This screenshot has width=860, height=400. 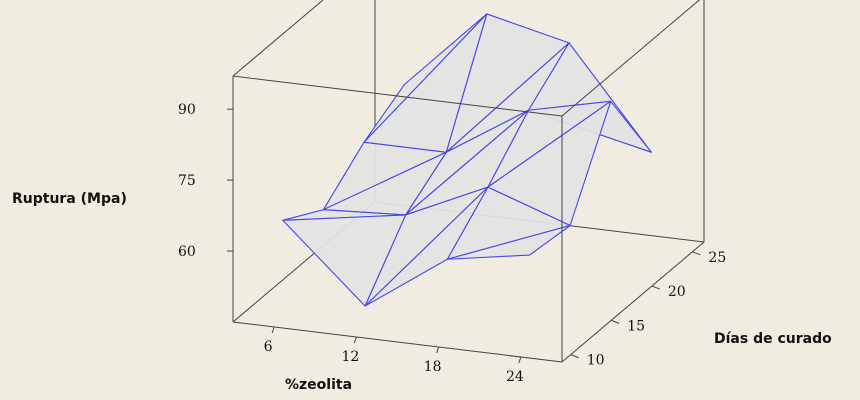 I want to click on z-axis-title: Ruptura (Mpa), so click(x=69, y=199).